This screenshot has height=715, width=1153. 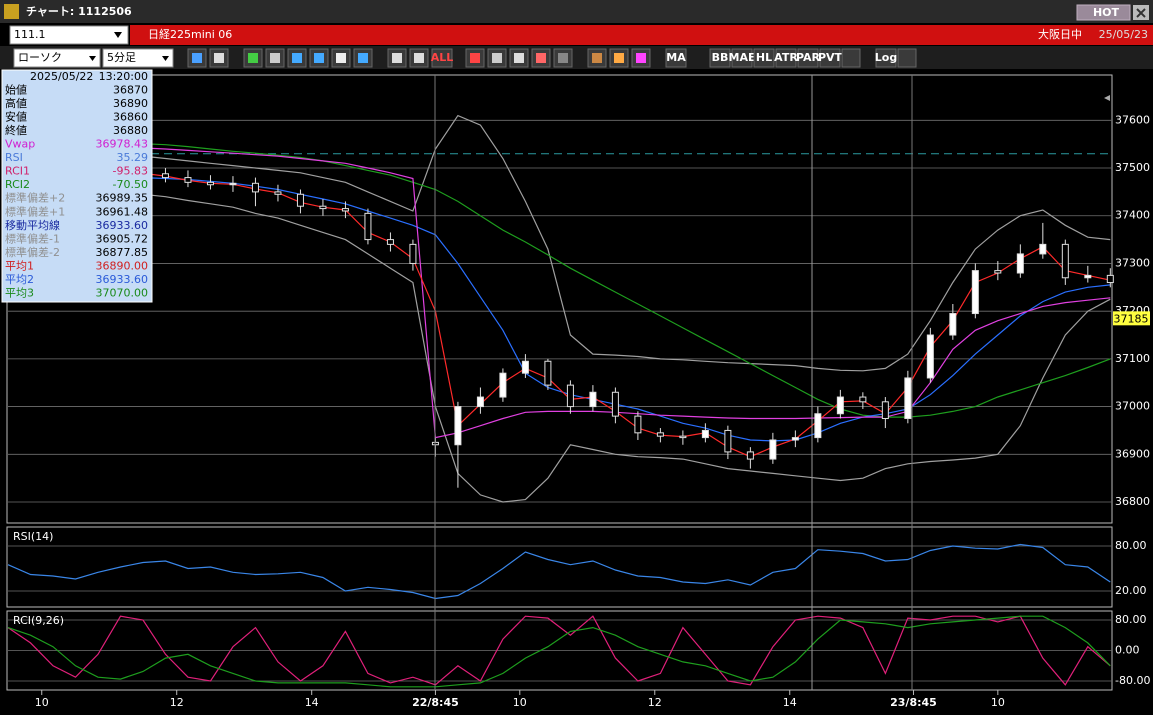 I want to click on y-tick-label: 20.00, so click(x=1131, y=590).